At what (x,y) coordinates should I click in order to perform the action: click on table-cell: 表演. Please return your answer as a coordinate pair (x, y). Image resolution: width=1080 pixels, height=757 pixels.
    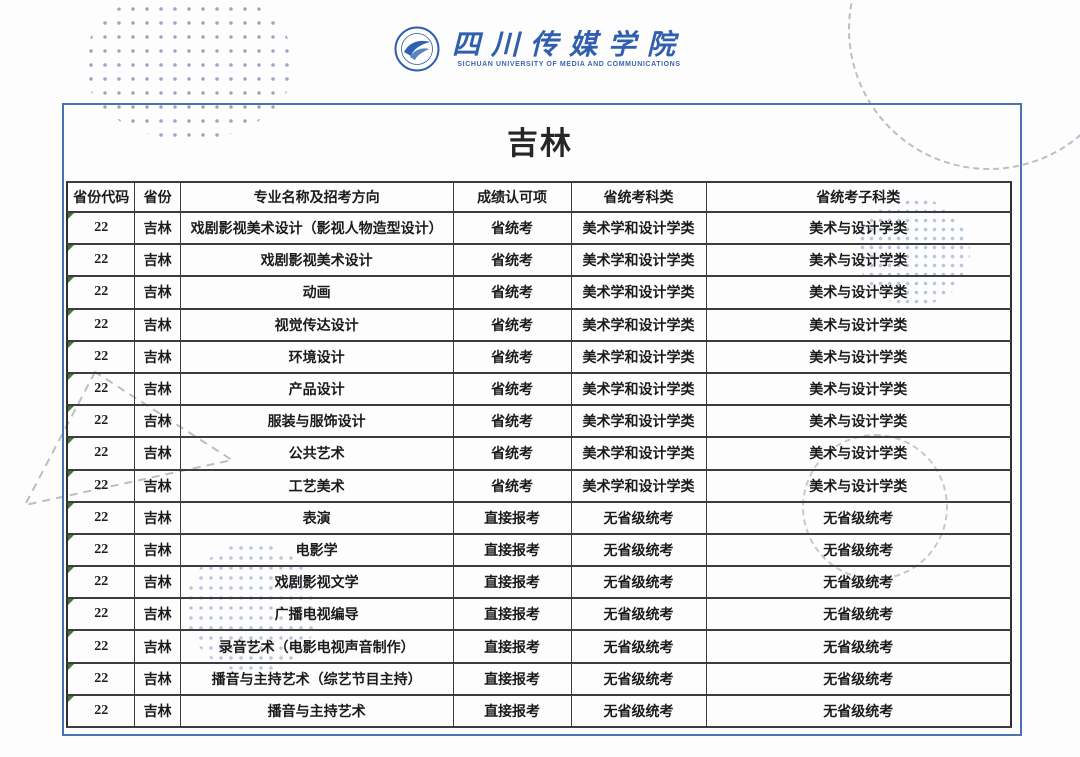
    Looking at the image, I should click on (316, 517).